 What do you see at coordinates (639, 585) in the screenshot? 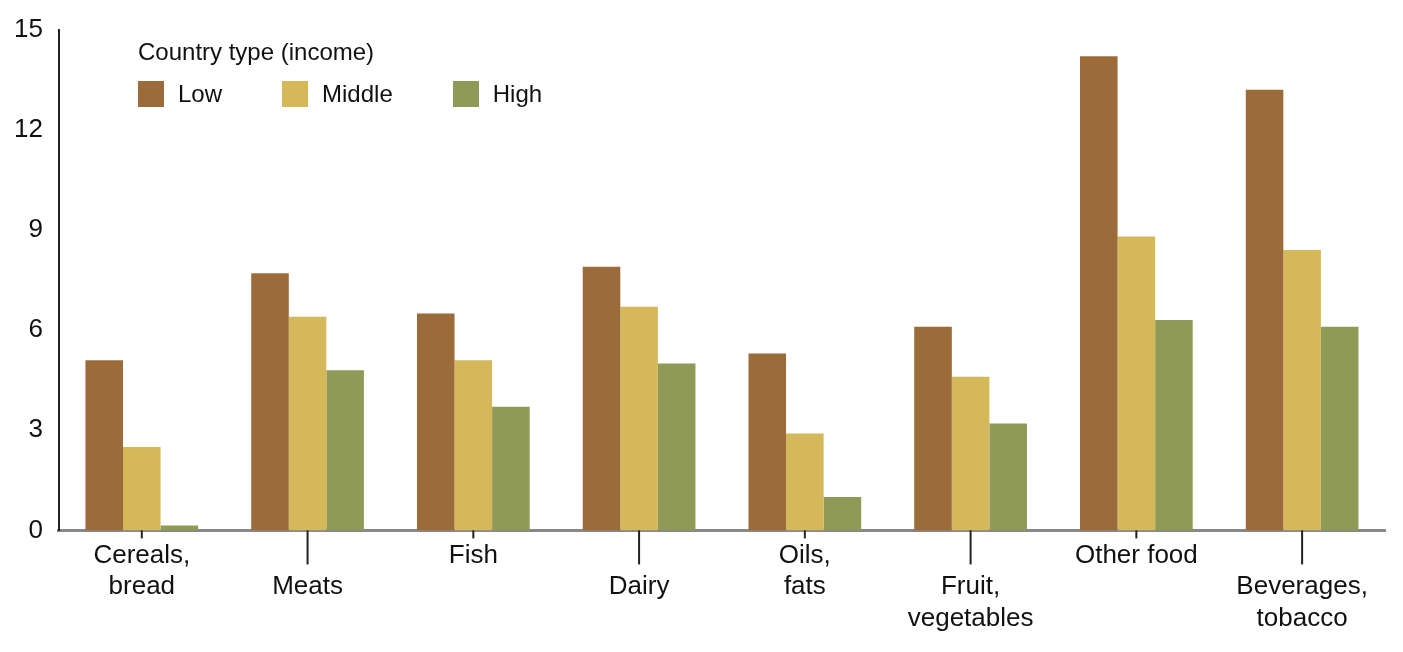
I see `x-tick-label: Dairy` at bounding box center [639, 585].